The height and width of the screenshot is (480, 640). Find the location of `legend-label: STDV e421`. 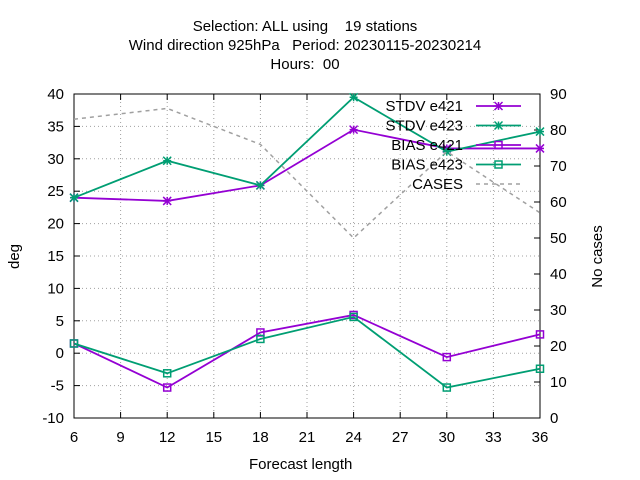

legend-label: STDV e421 is located at coordinates (424, 106).